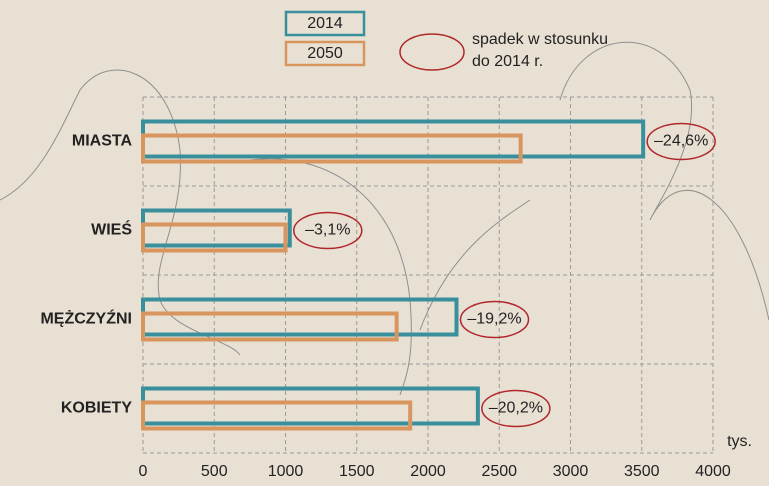 The height and width of the screenshot is (486, 769). I want to click on x-tick-label: 0, so click(143, 471).